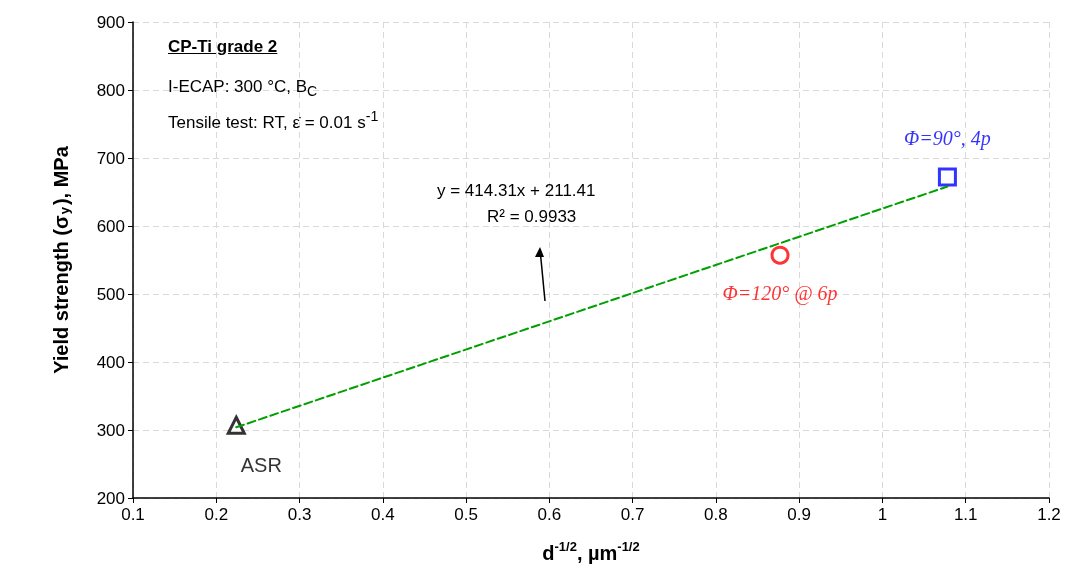  I want to click on y-tick-label: 900, so click(110, 22).